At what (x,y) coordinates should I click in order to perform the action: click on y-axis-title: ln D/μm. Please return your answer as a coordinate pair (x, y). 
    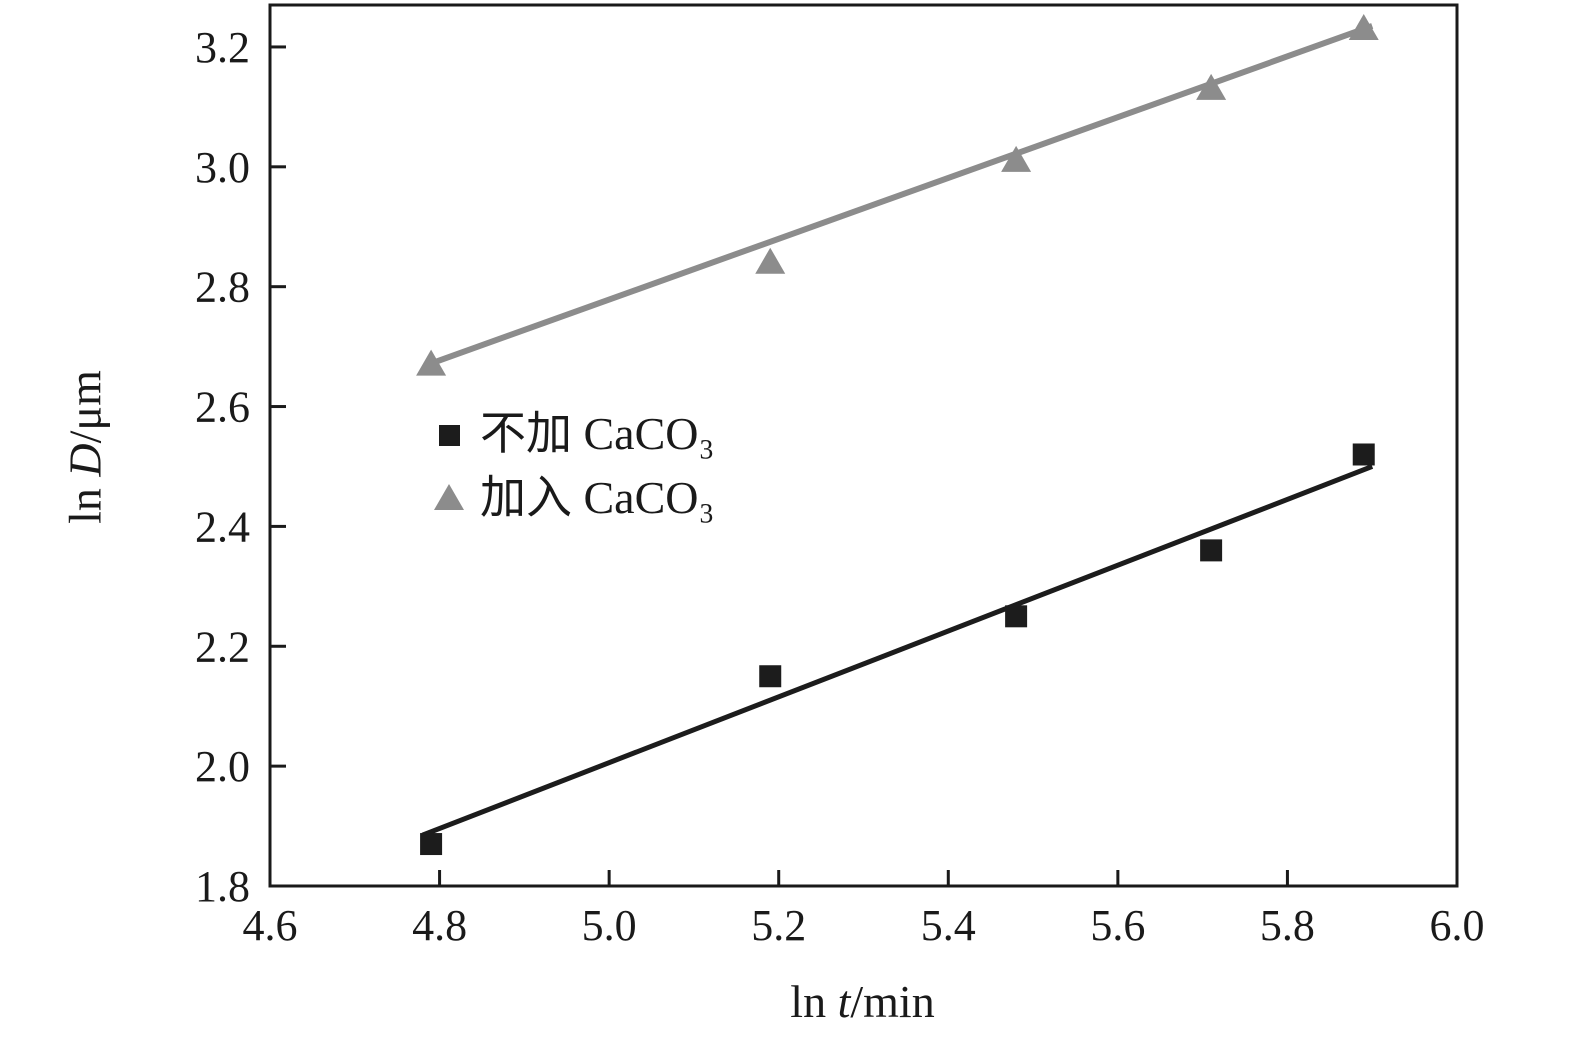
    Looking at the image, I should click on (85, 447).